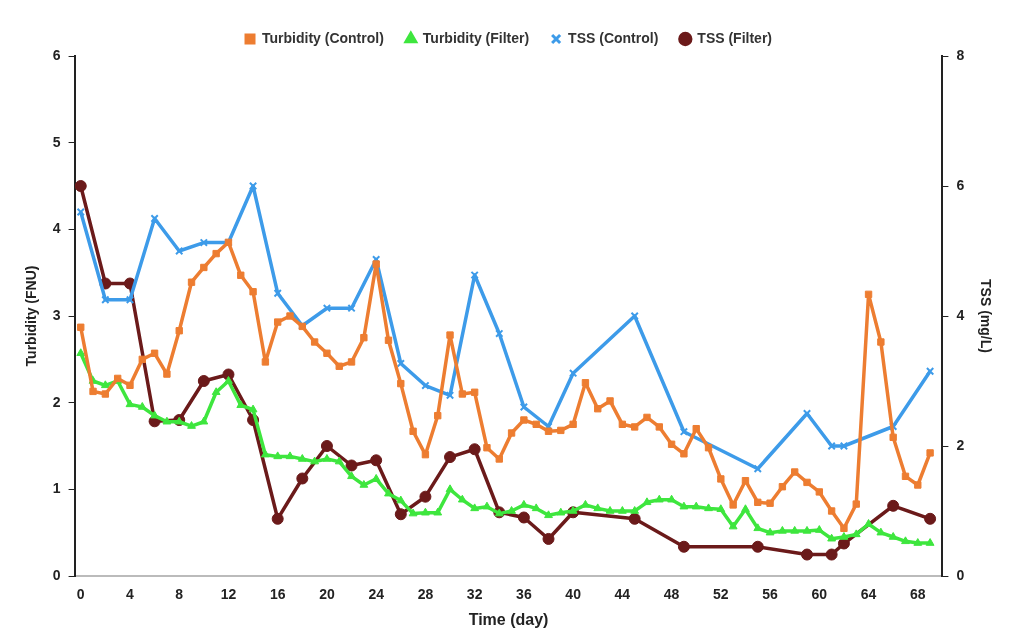 Image resolution: width=1017 pixels, height=644 pixels. Describe the element at coordinates (985, 316) in the screenshot. I see `y2-axis-title: TSS (mg/L)` at that location.